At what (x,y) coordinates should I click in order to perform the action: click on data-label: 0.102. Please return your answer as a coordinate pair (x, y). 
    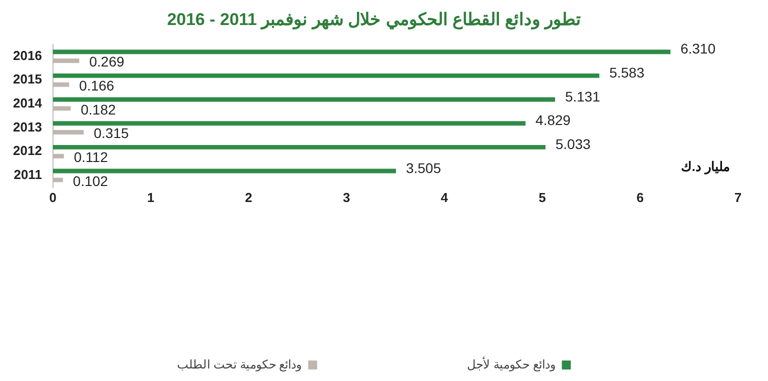
    Looking at the image, I should click on (90, 180).